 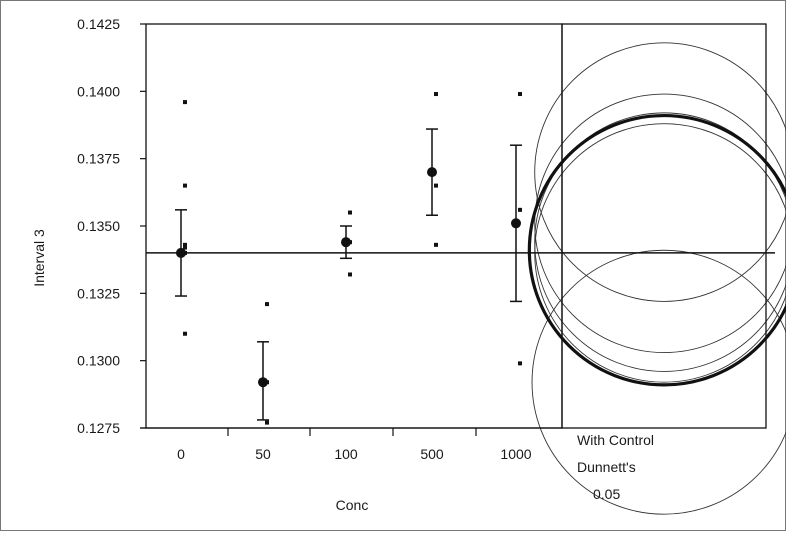 What do you see at coordinates (352, 505) in the screenshot?
I see `x-axis-title: Conc` at bounding box center [352, 505].